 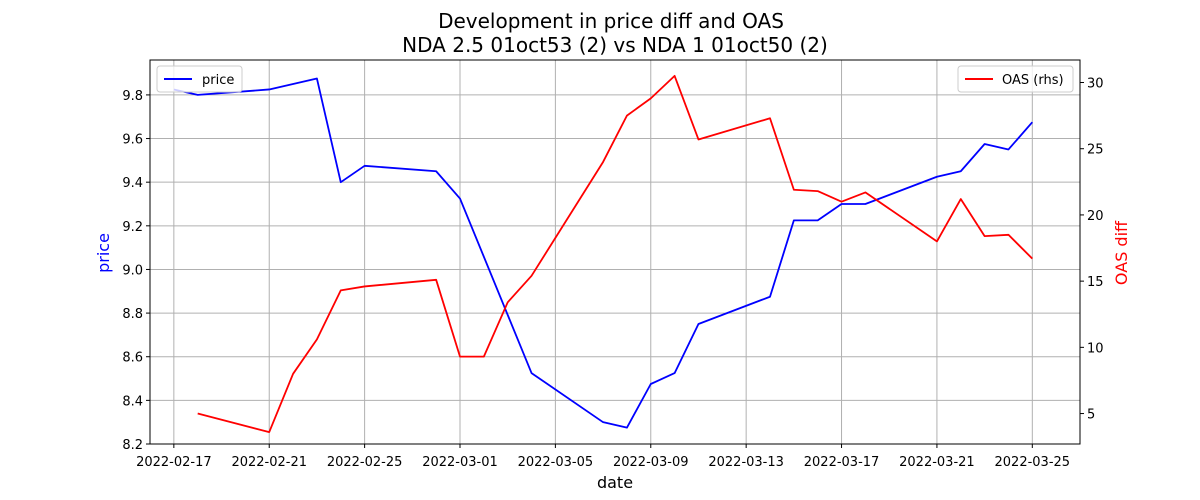 What do you see at coordinates (174, 462) in the screenshot?
I see `x-tick-label: 2022-02-17` at bounding box center [174, 462].